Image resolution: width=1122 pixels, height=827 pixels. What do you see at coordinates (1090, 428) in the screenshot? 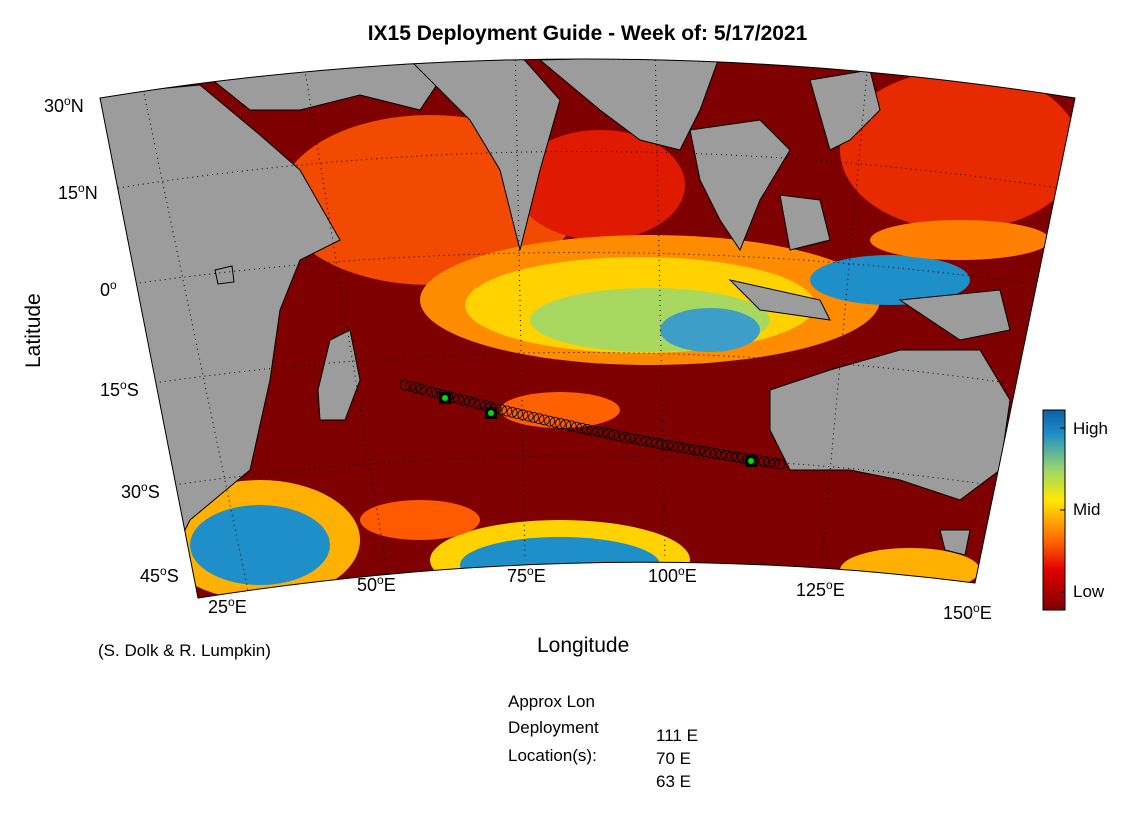
I see `colorbar-label-high: High` at bounding box center [1090, 428].